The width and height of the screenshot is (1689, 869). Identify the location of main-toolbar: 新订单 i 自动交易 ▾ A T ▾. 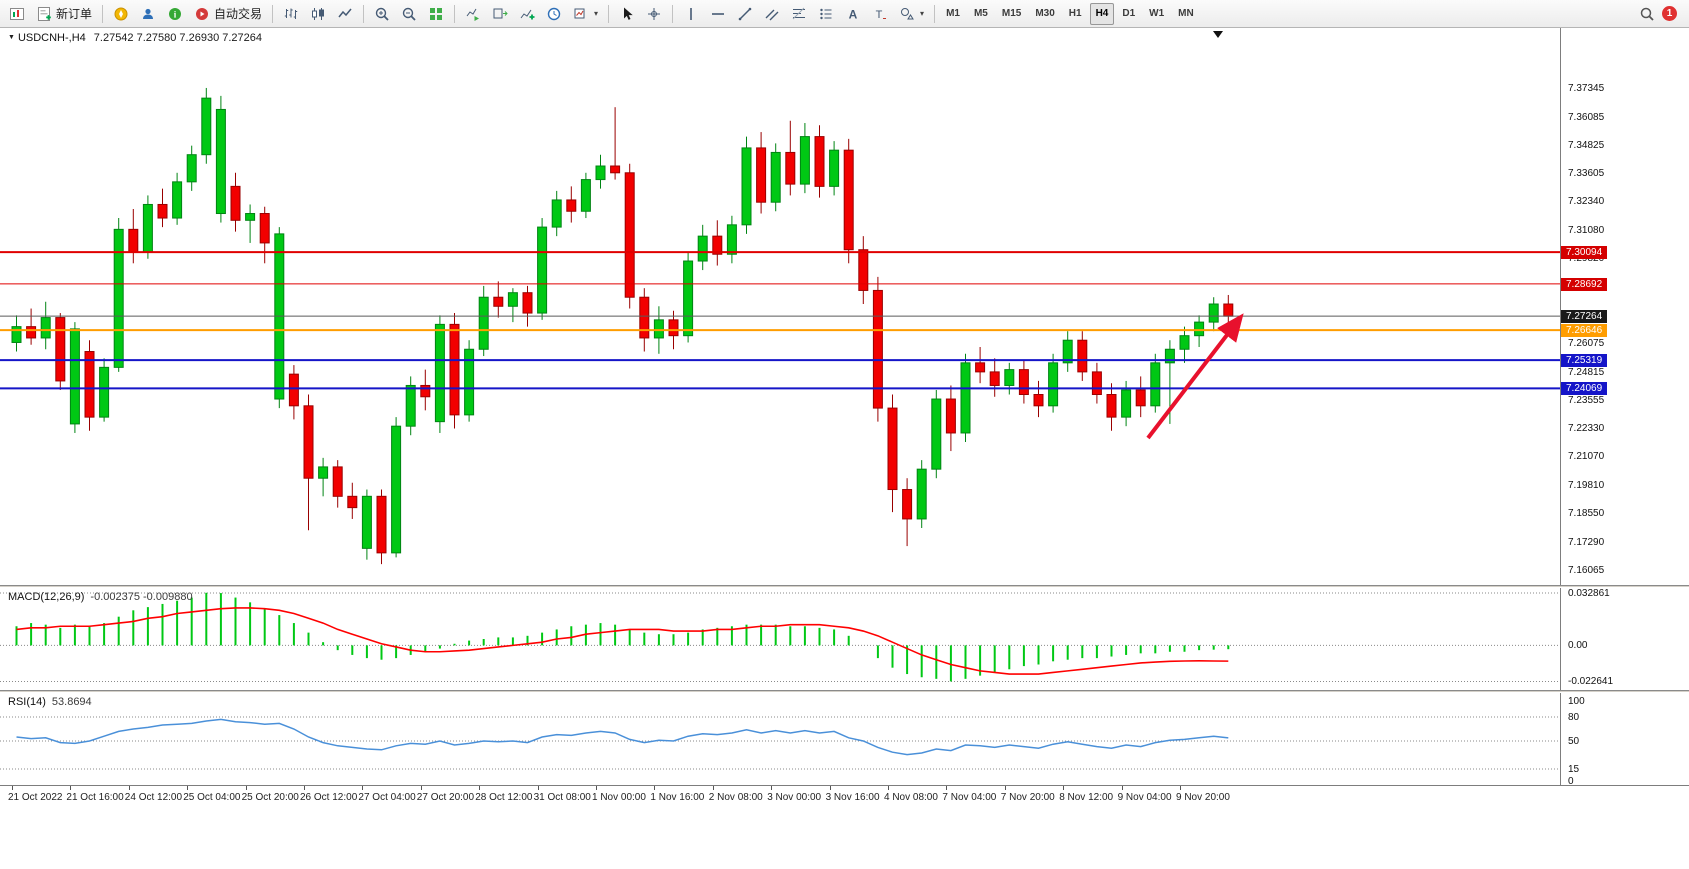
(844, 14).